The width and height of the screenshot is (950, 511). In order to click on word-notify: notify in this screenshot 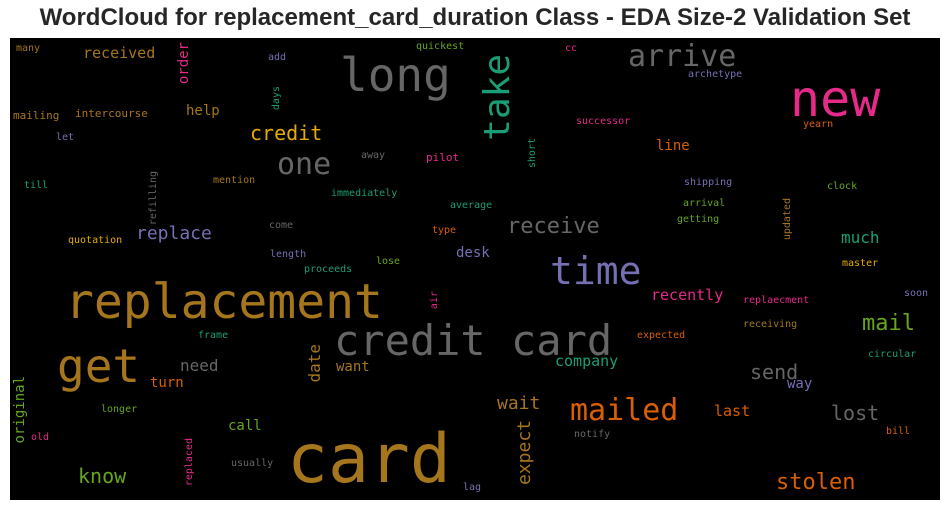, I will do `click(592, 435)`.